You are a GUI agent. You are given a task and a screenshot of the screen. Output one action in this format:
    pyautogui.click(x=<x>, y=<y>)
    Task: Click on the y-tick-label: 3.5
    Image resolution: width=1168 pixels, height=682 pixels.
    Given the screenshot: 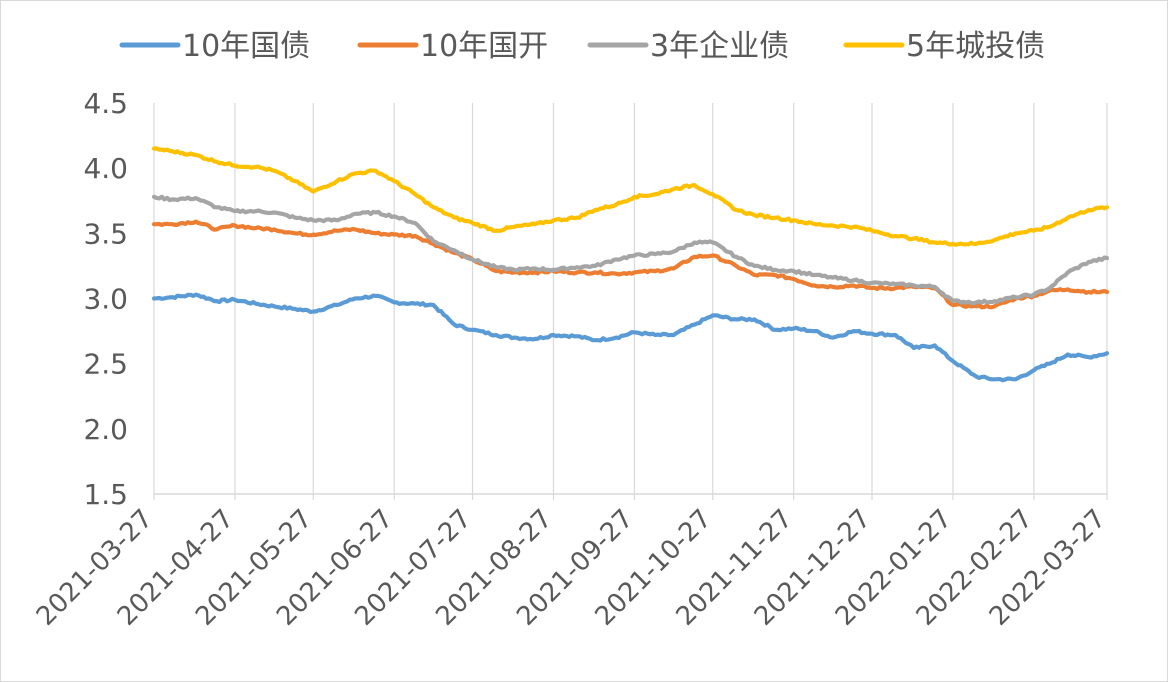 What is the action you would take?
    pyautogui.click(x=105, y=233)
    